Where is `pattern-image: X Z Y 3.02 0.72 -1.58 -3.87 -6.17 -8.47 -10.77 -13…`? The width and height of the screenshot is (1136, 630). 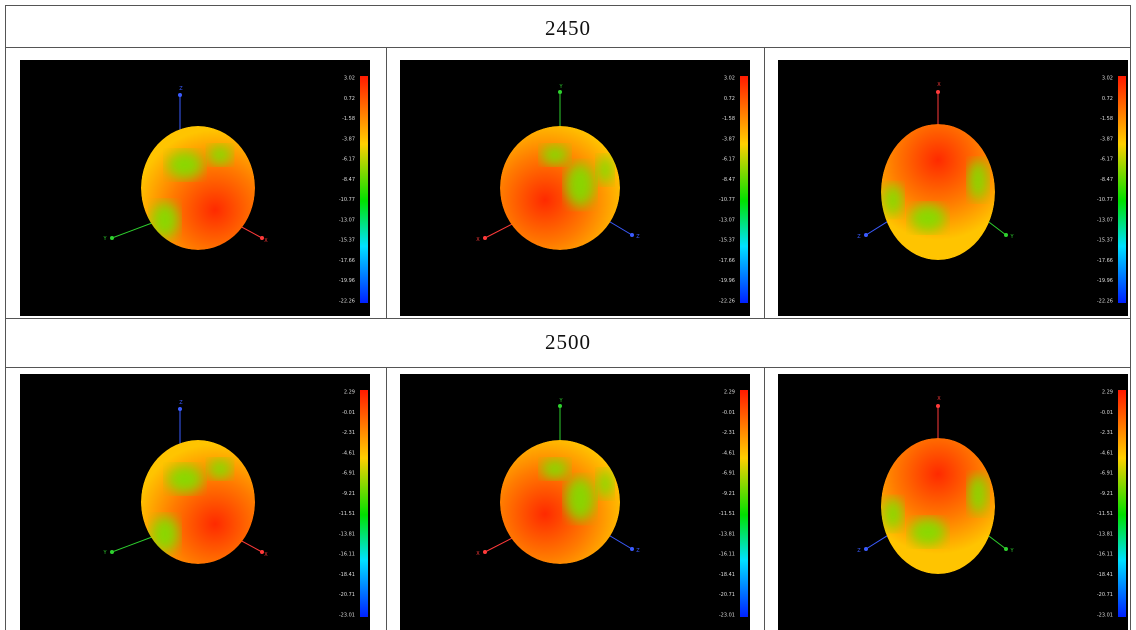
pattern-image: X Z Y 3.02 0.72 -1.58 -3.87 -6.17 -8.47 -10.77 -13… is located at coordinates (953, 188).